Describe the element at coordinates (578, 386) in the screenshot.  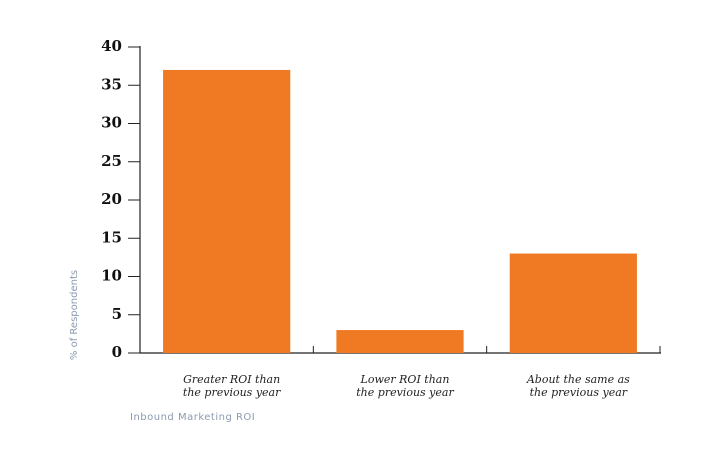
I see `x-tick-label: About the same as the previous year` at that location.